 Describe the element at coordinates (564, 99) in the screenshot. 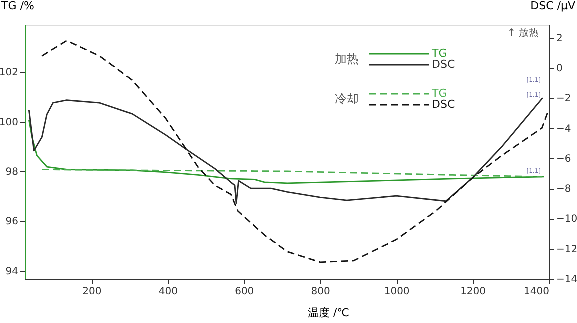

I see `y2-tick-label: −2` at that location.